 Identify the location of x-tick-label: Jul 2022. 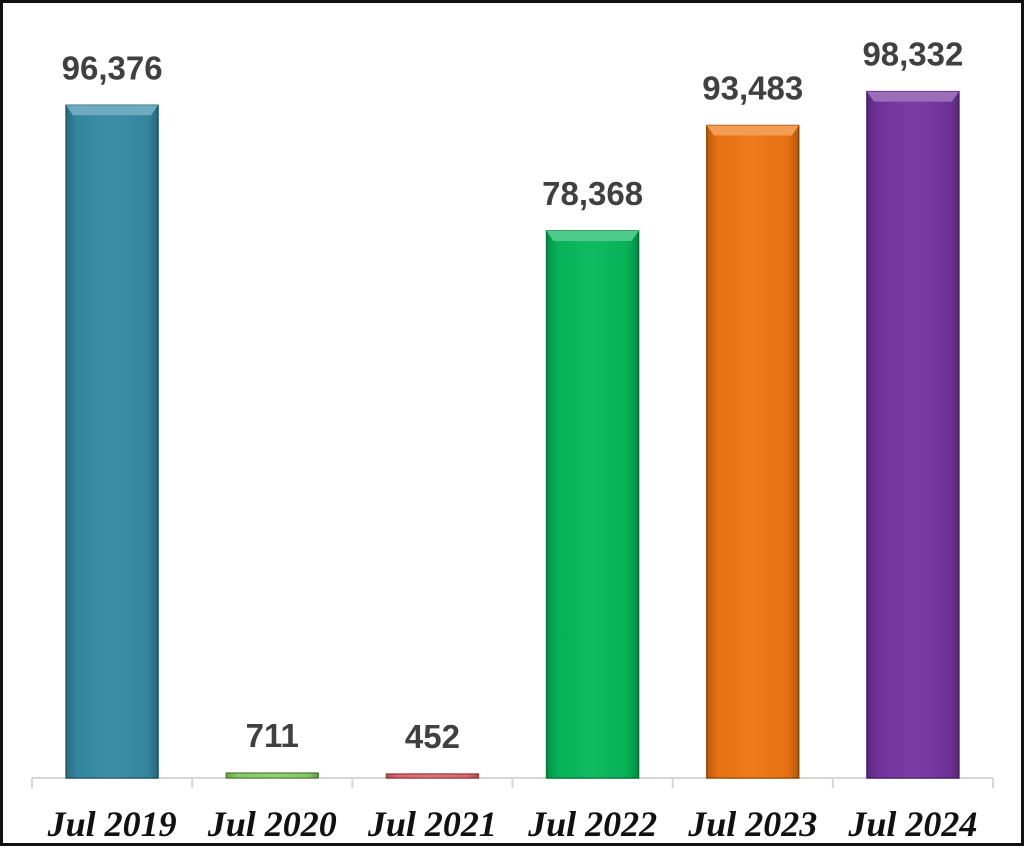
(592, 824).